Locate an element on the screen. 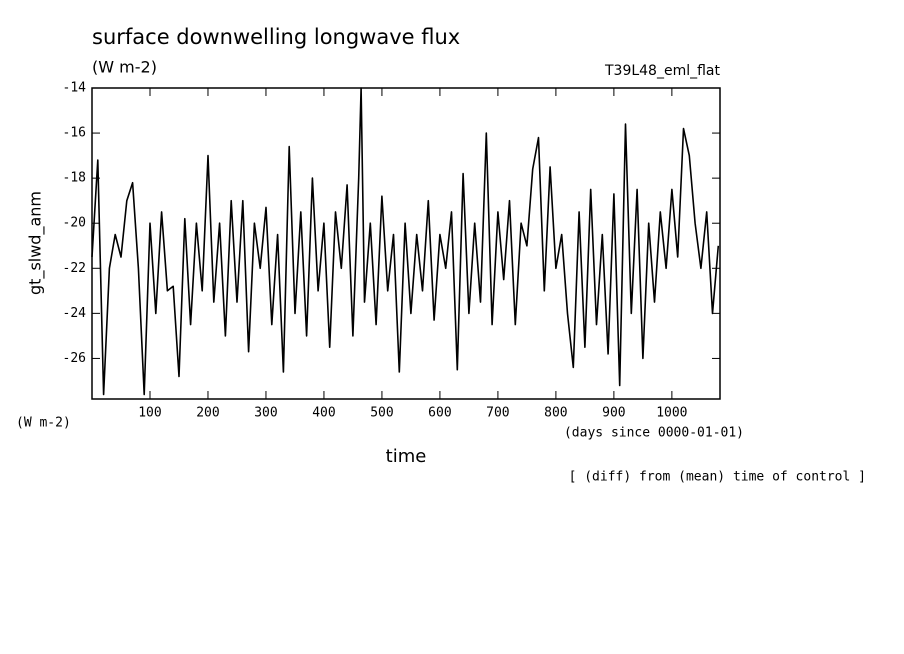  y-tick-label: -24 is located at coordinates (75, 313).